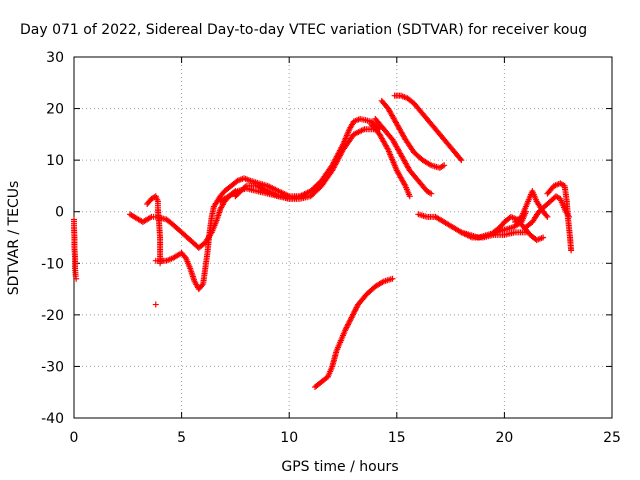 The width and height of the screenshot is (640, 480). I want to click on x-axis-label: GPS time / hours, so click(339, 467).